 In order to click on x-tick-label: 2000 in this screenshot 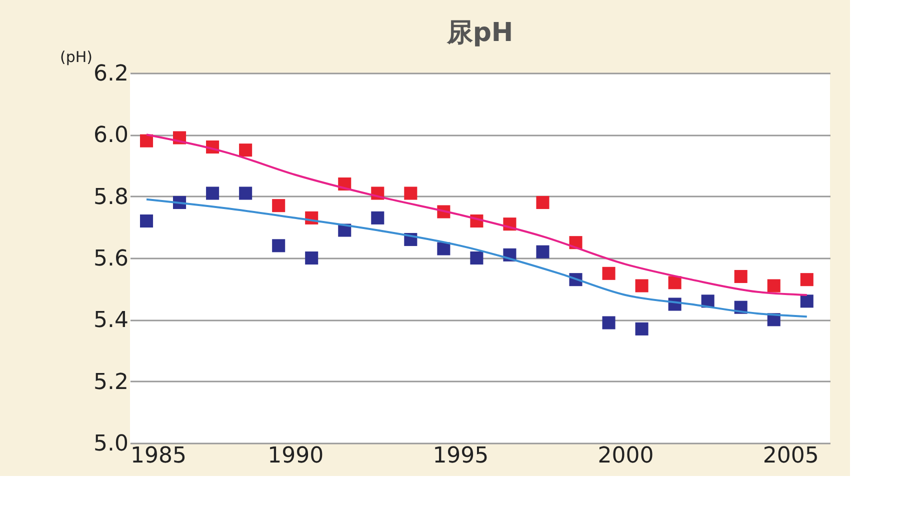, I will do `click(626, 456)`.